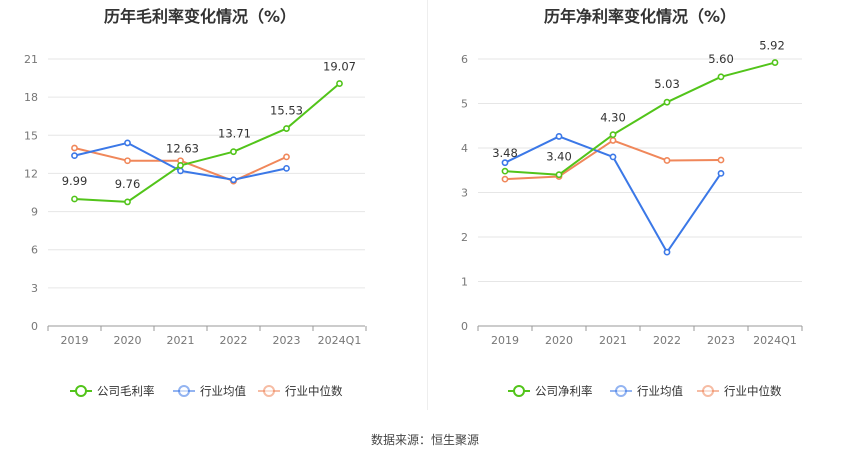 The image size is (850, 459). Describe the element at coordinates (464, 237) in the screenshot. I see `y-tick-label: 2` at that location.